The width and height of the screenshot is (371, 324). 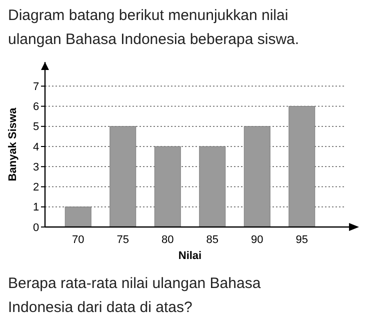 I want to click on chart-title: Diagram batang berikut menunjukkan nilai ulangan Bahasa Indonesia beberapa siswa., so click(x=154, y=27).